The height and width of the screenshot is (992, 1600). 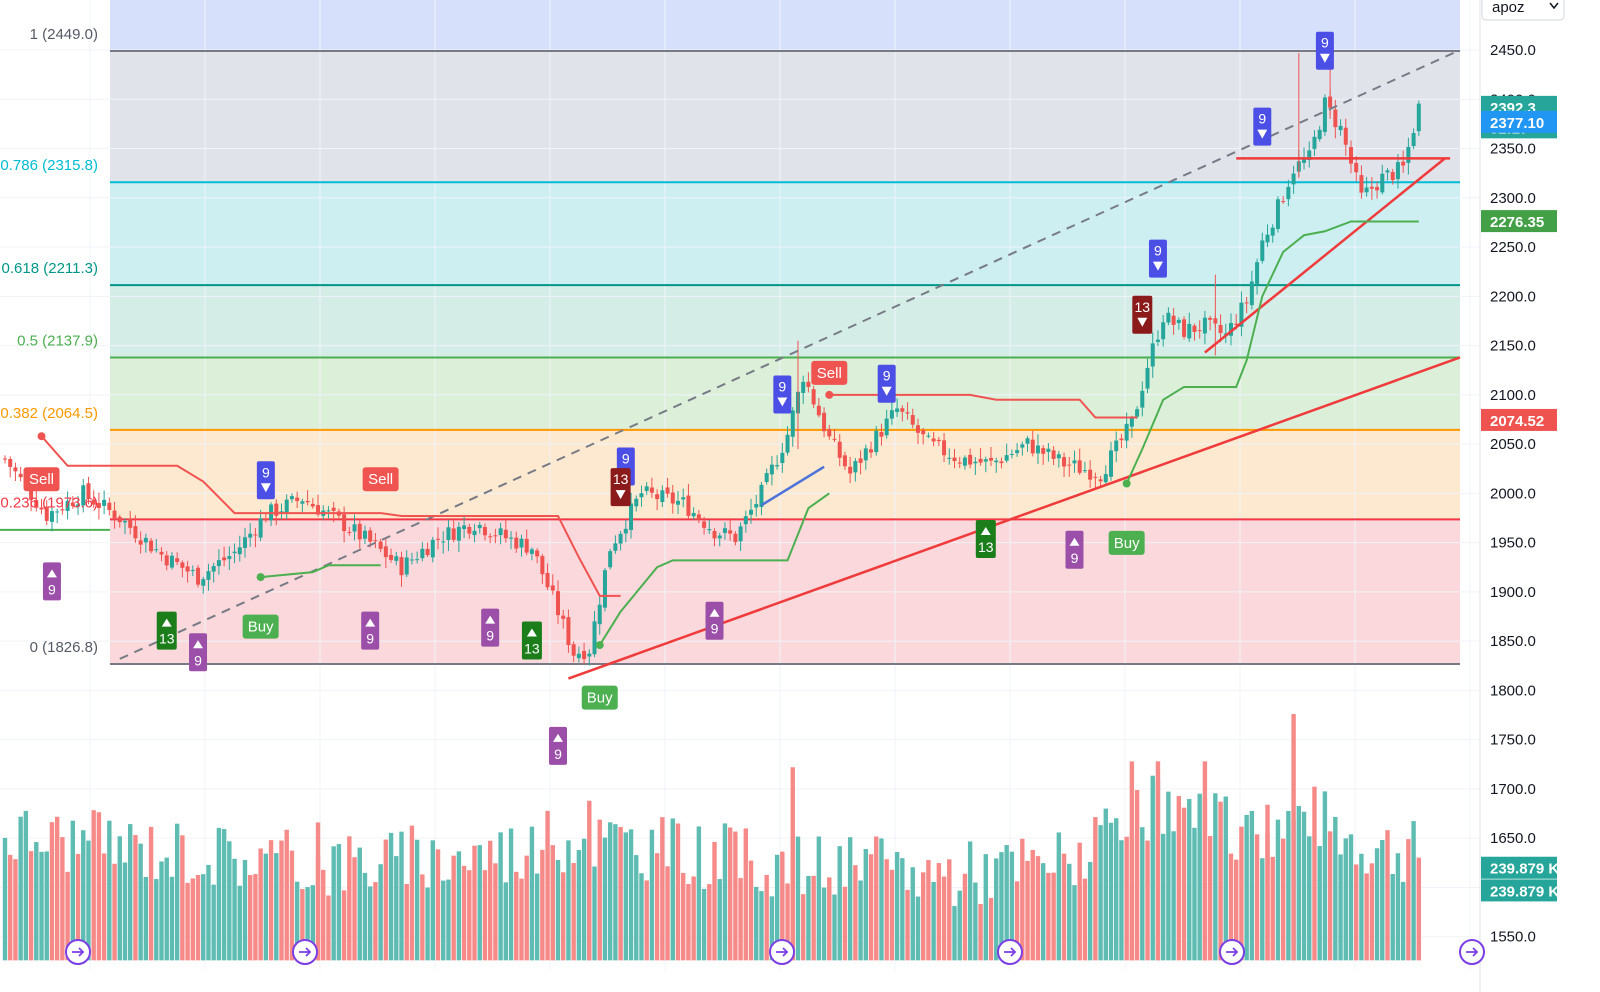 I want to click on sell-signal-label: Sell, so click(x=829, y=373).